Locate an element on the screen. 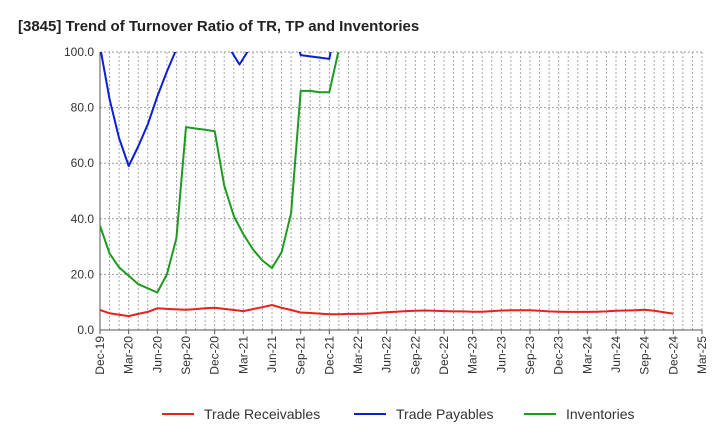  x-tick-label: Jun-24 is located at coordinates (616, 354).